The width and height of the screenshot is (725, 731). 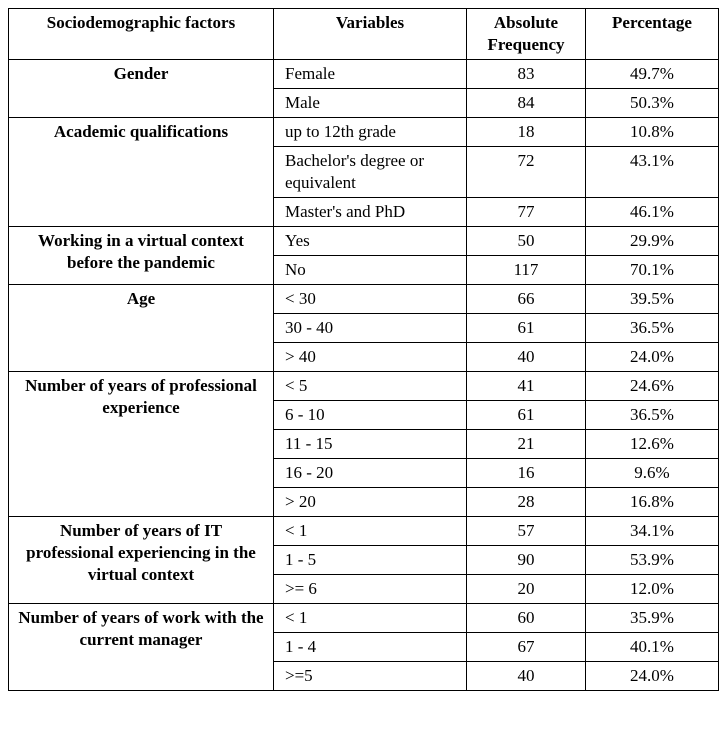 What do you see at coordinates (652, 34) in the screenshot?
I see `header-cell: Percentage` at bounding box center [652, 34].